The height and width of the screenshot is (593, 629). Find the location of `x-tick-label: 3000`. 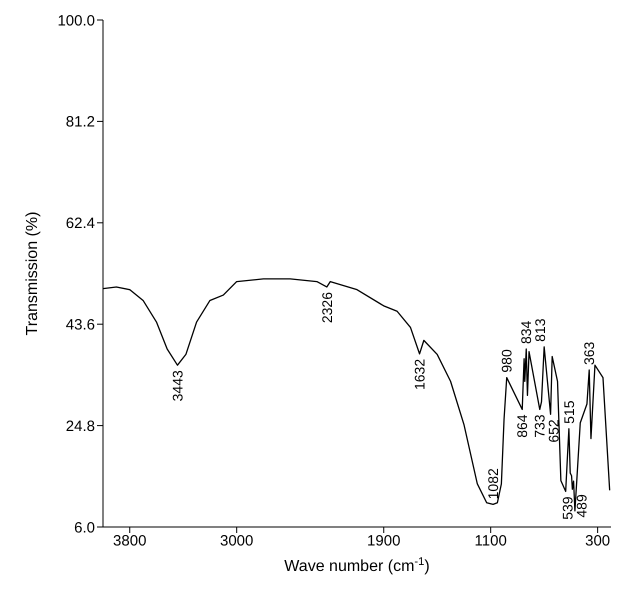

x-tick-label: 3000 is located at coordinates (237, 541).